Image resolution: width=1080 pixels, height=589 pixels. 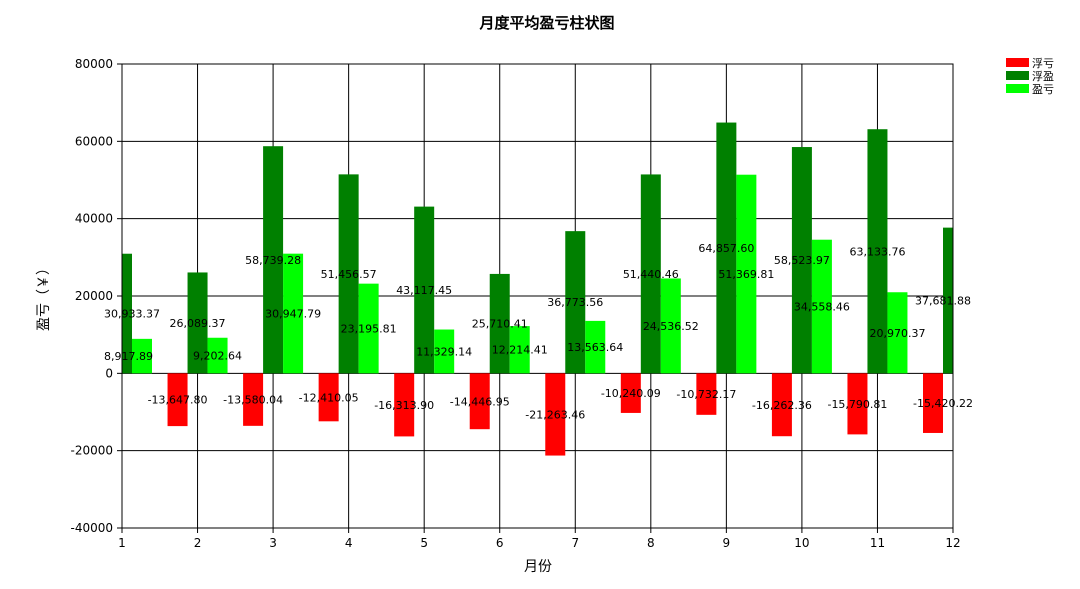 I want to click on data-label: 51,369.81, so click(x=746, y=274).